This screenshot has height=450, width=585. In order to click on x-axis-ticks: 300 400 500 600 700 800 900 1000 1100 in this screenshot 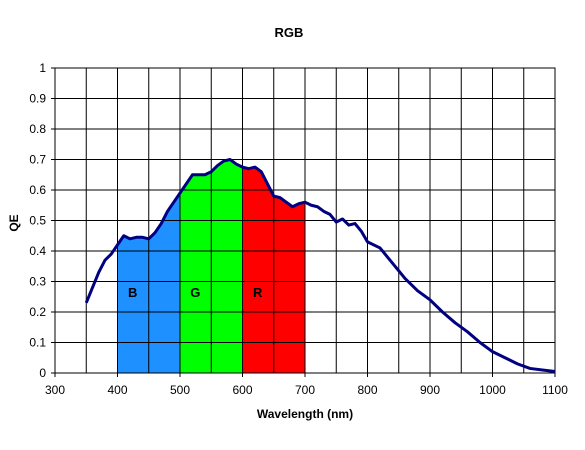, I will do `click(306, 385)`.